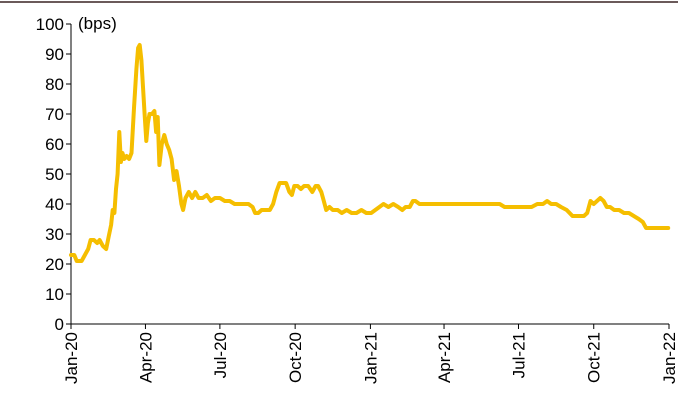 This screenshot has width=678, height=405. What do you see at coordinates (444, 357) in the screenshot?
I see `x-tick-label: Apr-21` at bounding box center [444, 357].